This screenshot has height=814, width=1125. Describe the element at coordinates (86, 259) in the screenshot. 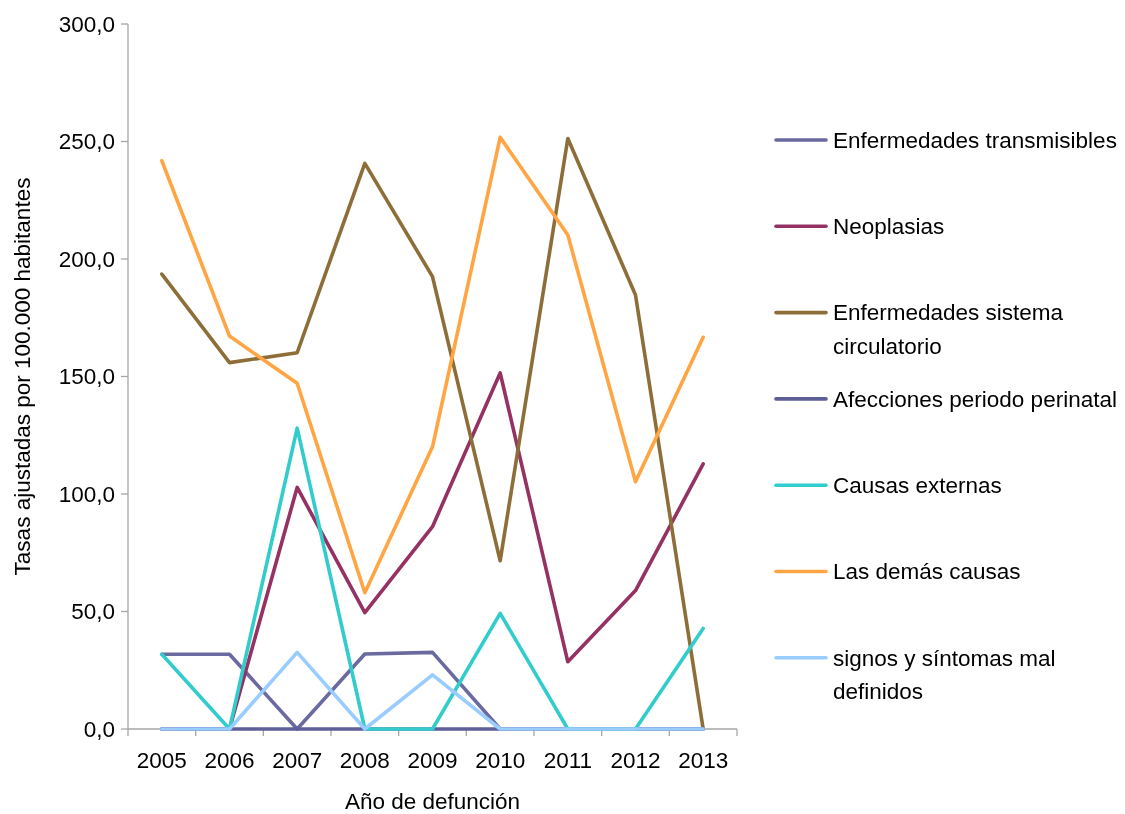

I see `y-tick-label: 200,0` at that location.